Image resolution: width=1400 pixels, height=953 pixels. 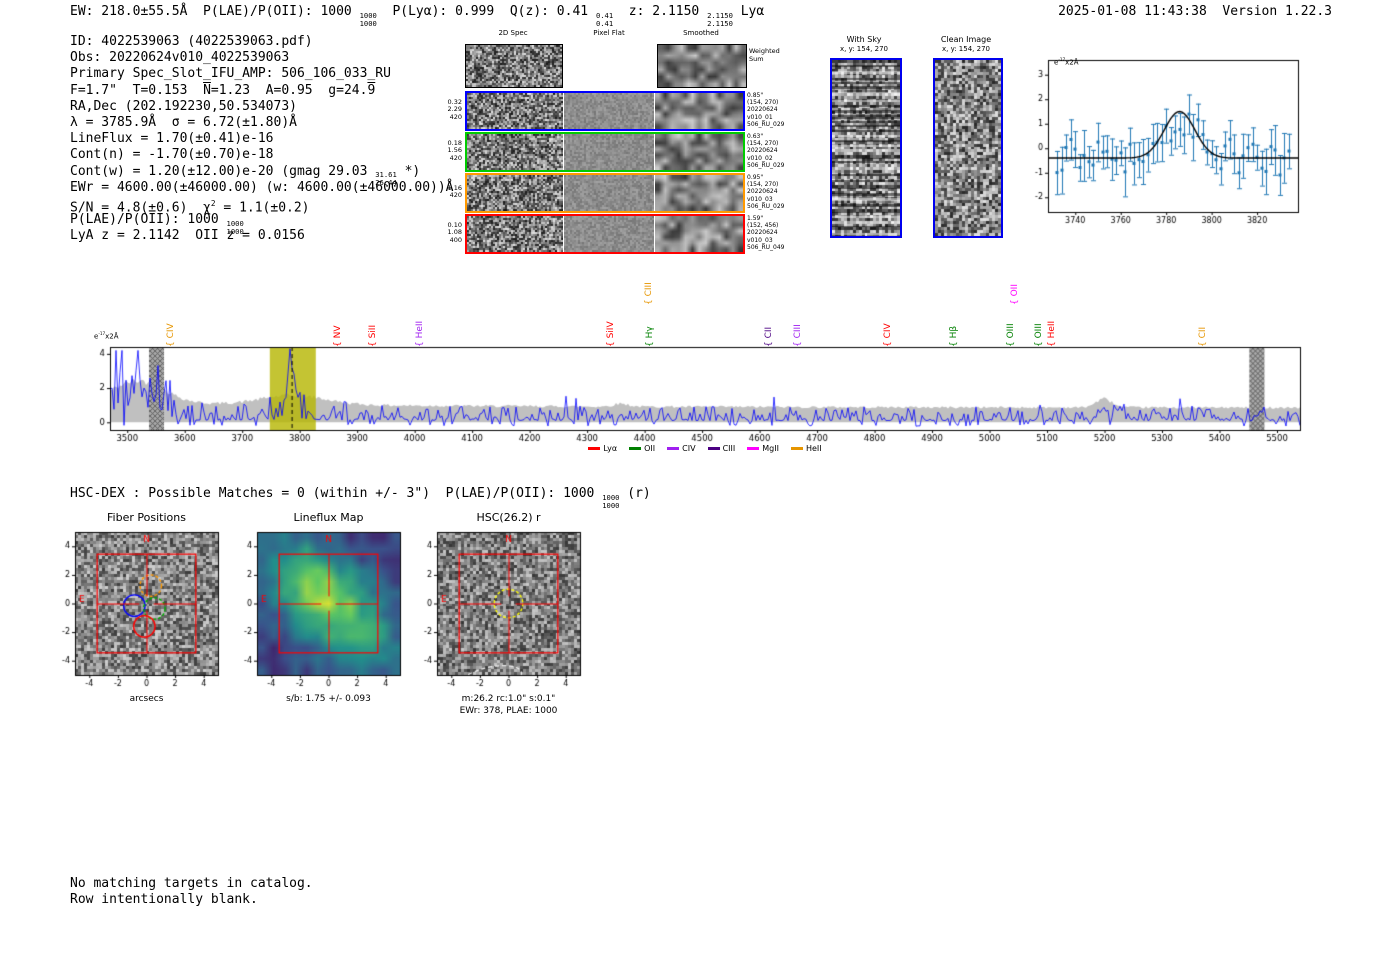 I want to click on legend-item-oii: OII, so click(x=642, y=448).